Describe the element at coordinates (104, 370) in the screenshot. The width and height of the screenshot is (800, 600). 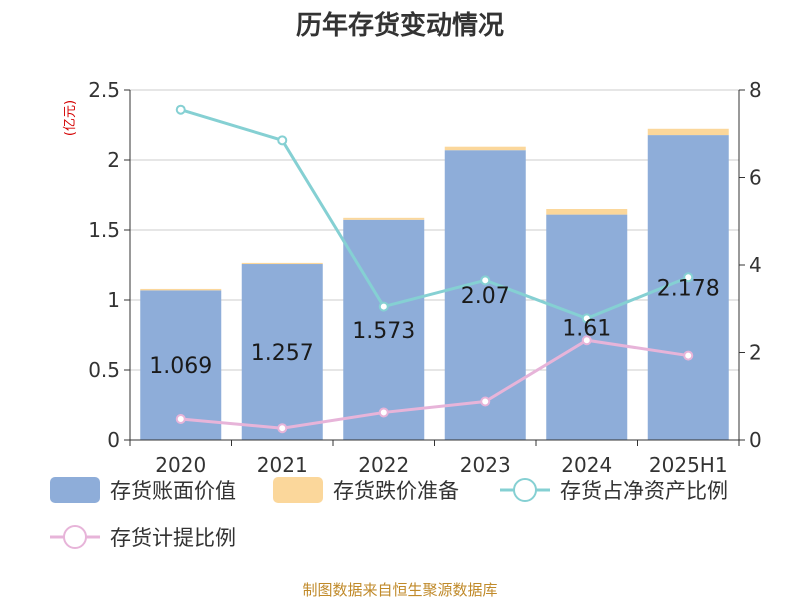
I see `y-tick-label: 0.5` at that location.